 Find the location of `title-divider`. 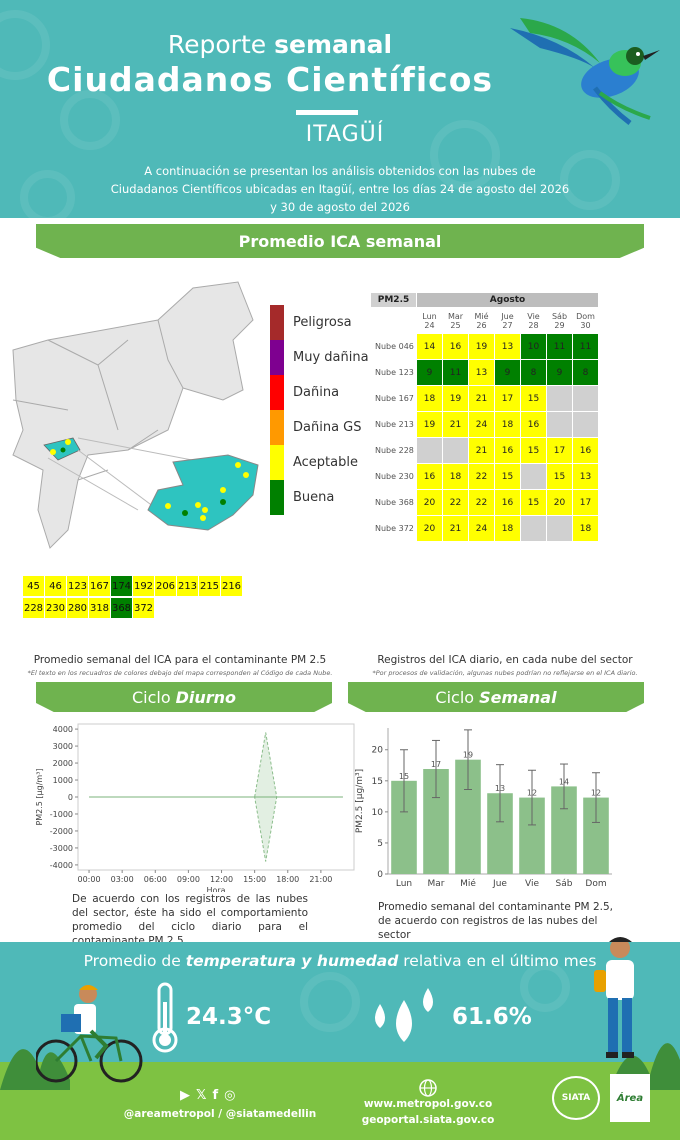

title-divider is located at coordinates (327, 112).